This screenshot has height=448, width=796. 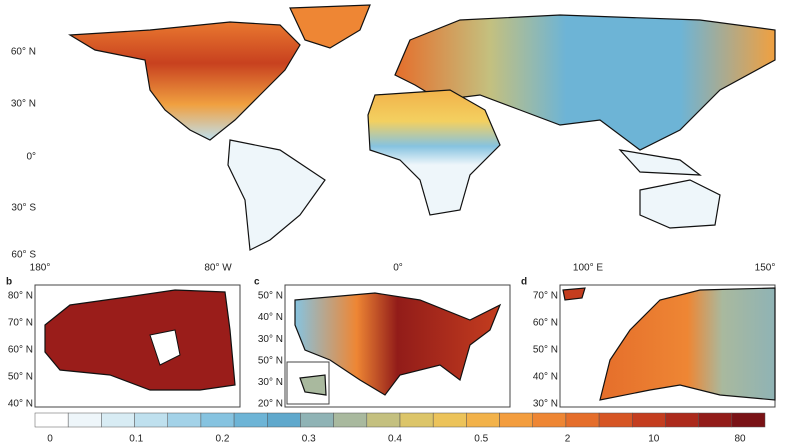 What do you see at coordinates (184, 81) in the screenshot?
I see `north-america` at bounding box center [184, 81].